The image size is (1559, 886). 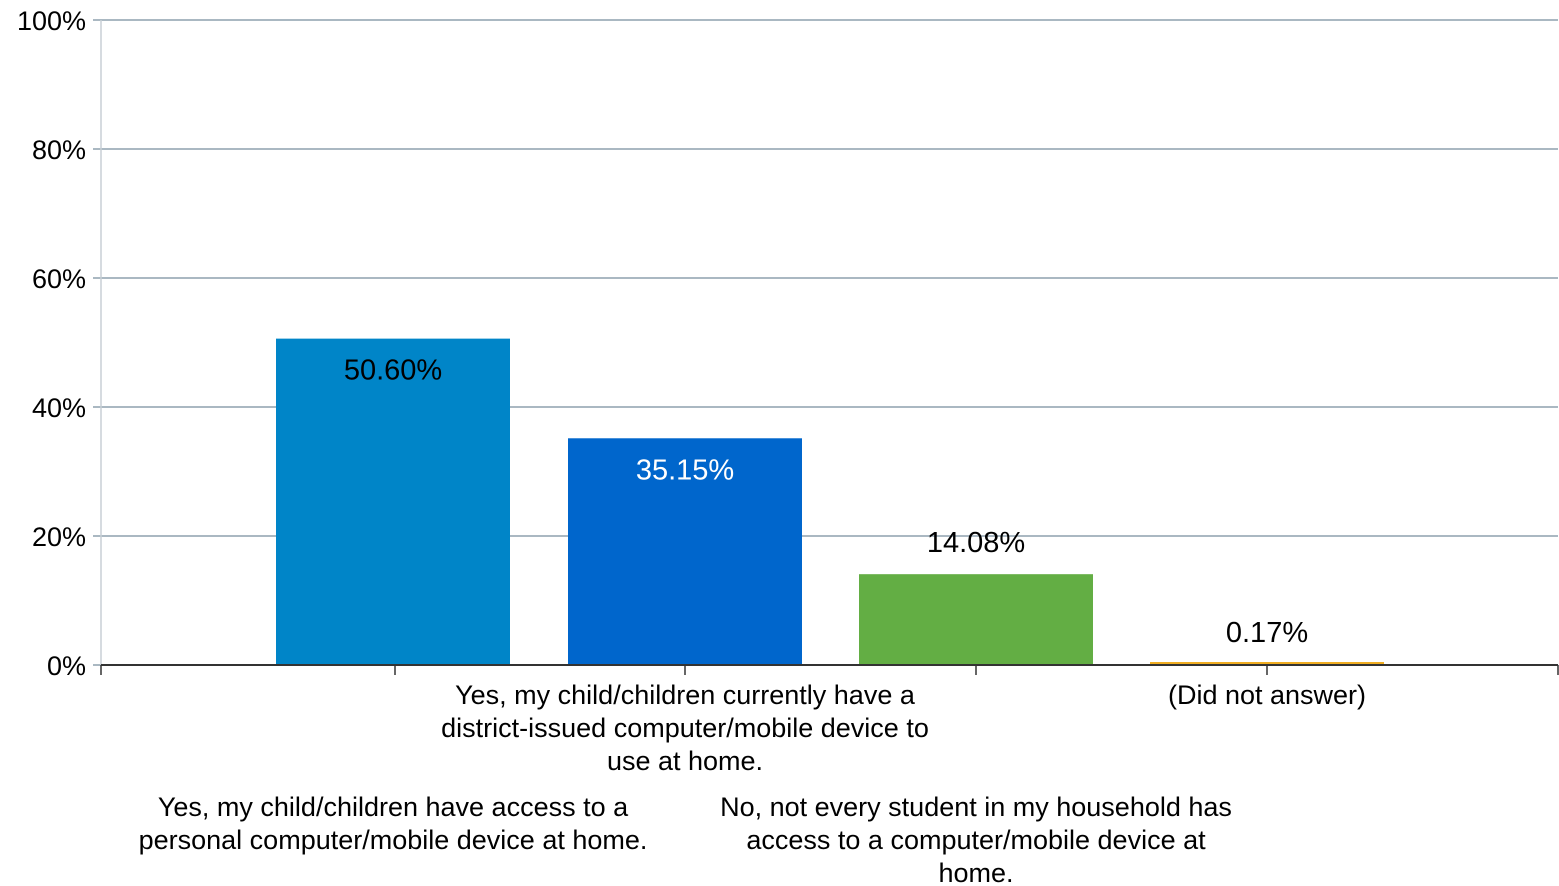 What do you see at coordinates (685, 695) in the screenshot?
I see `x-category-label-line: Yes, my child/children currently have a` at bounding box center [685, 695].